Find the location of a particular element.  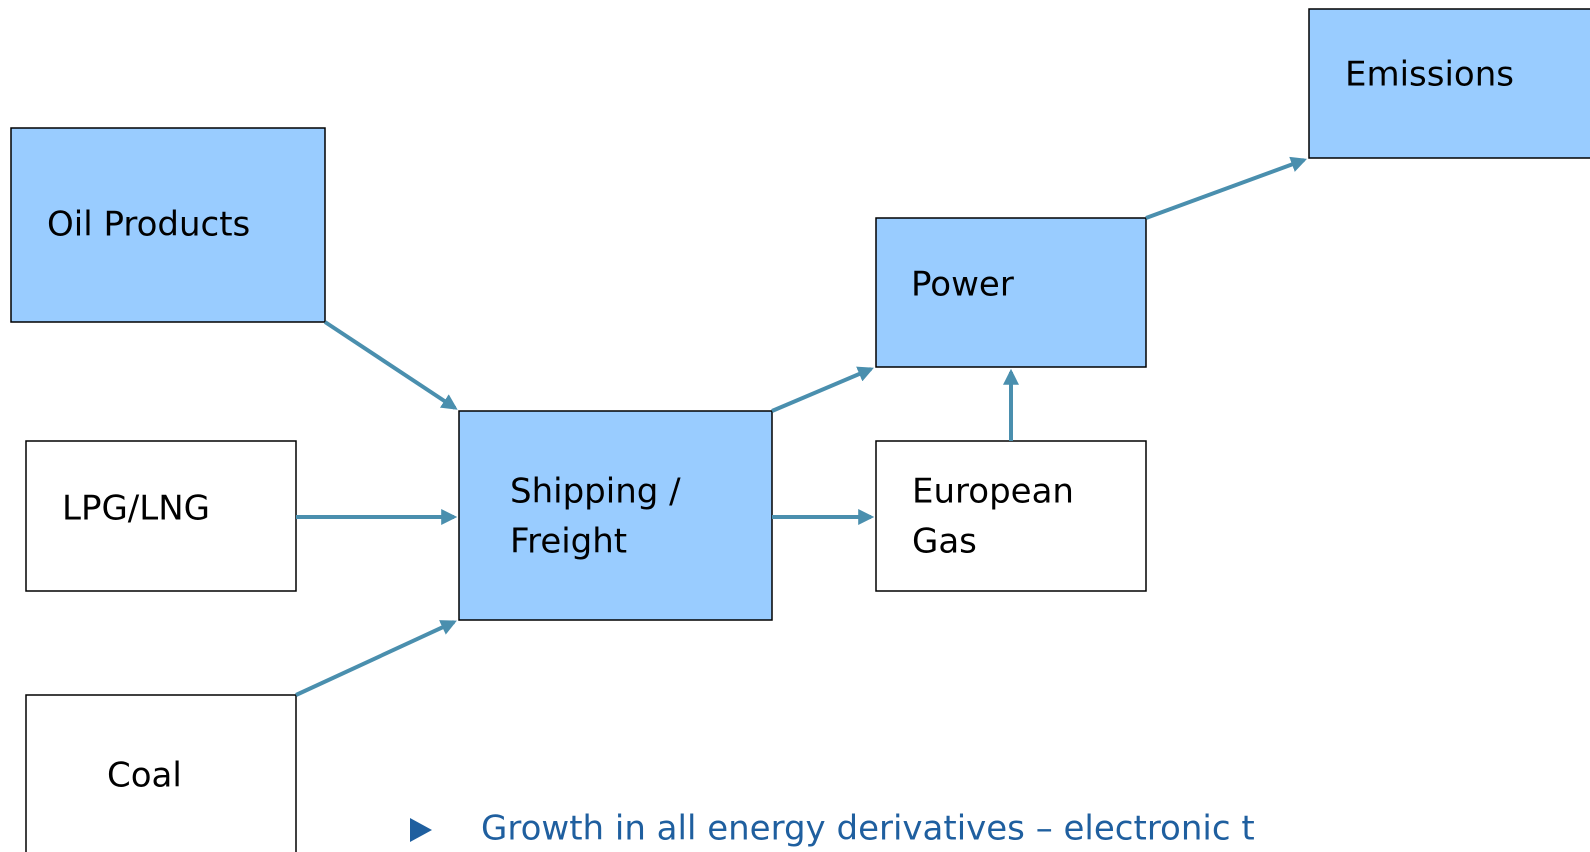

node-label: Coal is located at coordinates (144, 776).